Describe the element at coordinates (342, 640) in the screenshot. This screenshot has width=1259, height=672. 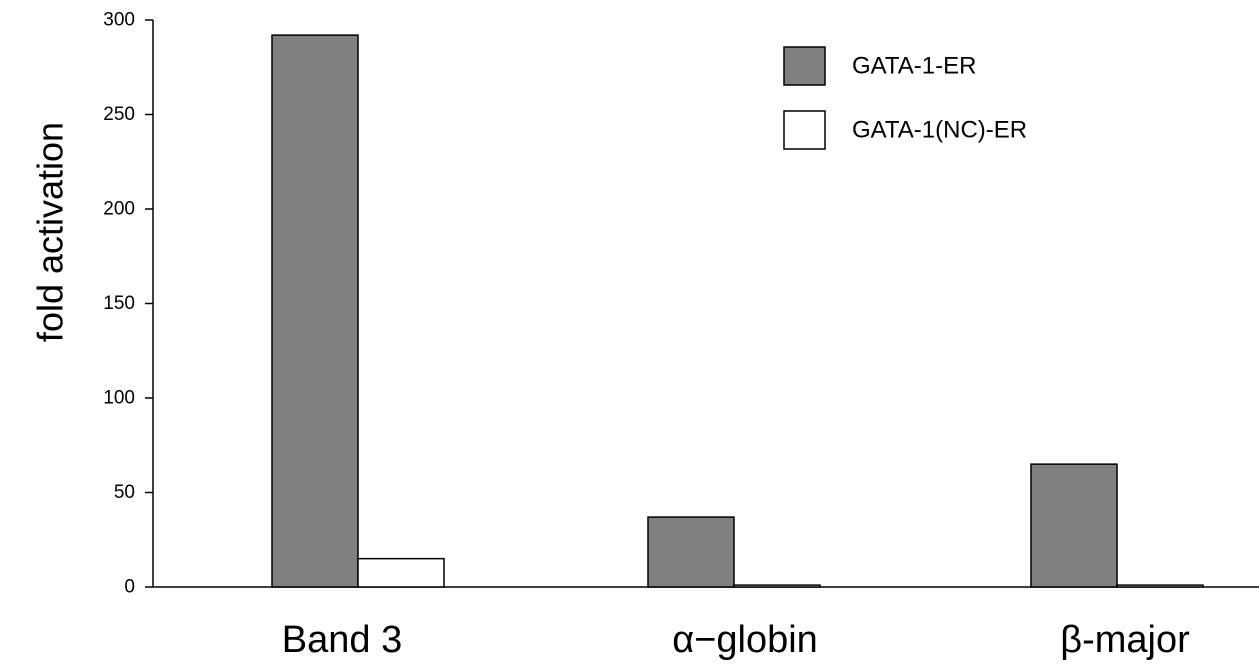
I see `x-tick-label: Band 3` at that location.